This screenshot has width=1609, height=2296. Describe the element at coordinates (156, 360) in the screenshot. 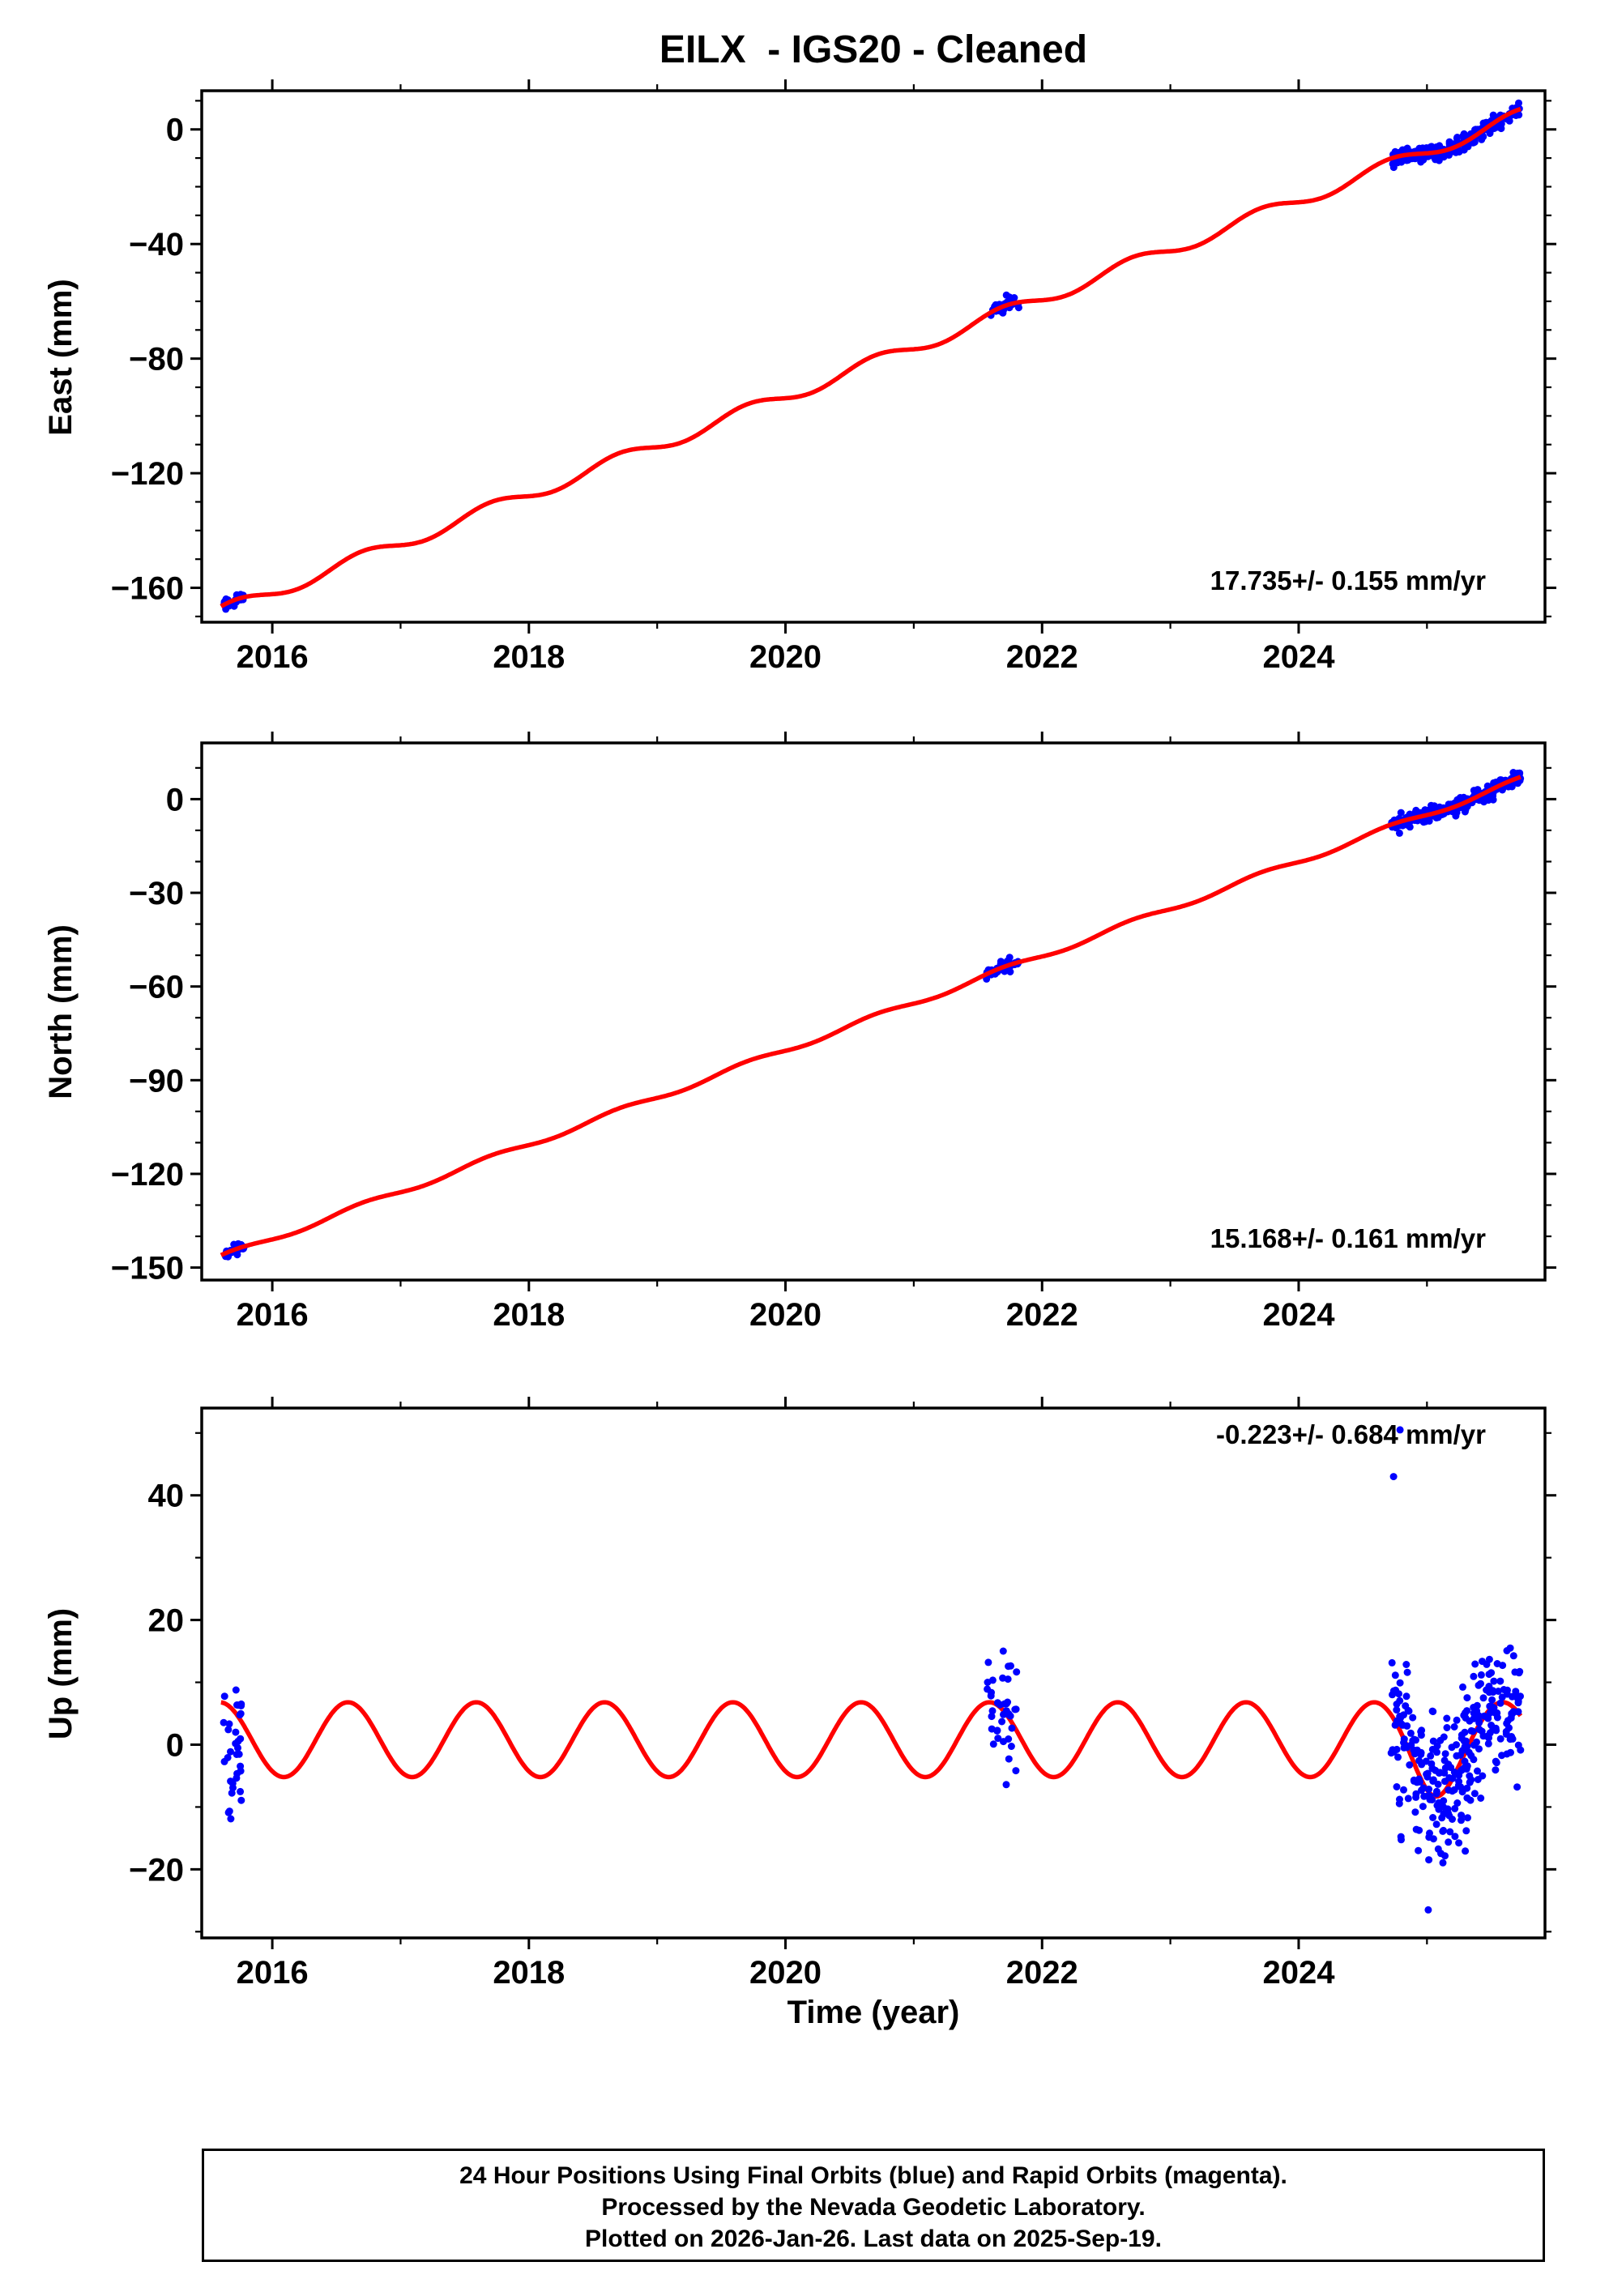

I see `svg-text: −80` at that location.